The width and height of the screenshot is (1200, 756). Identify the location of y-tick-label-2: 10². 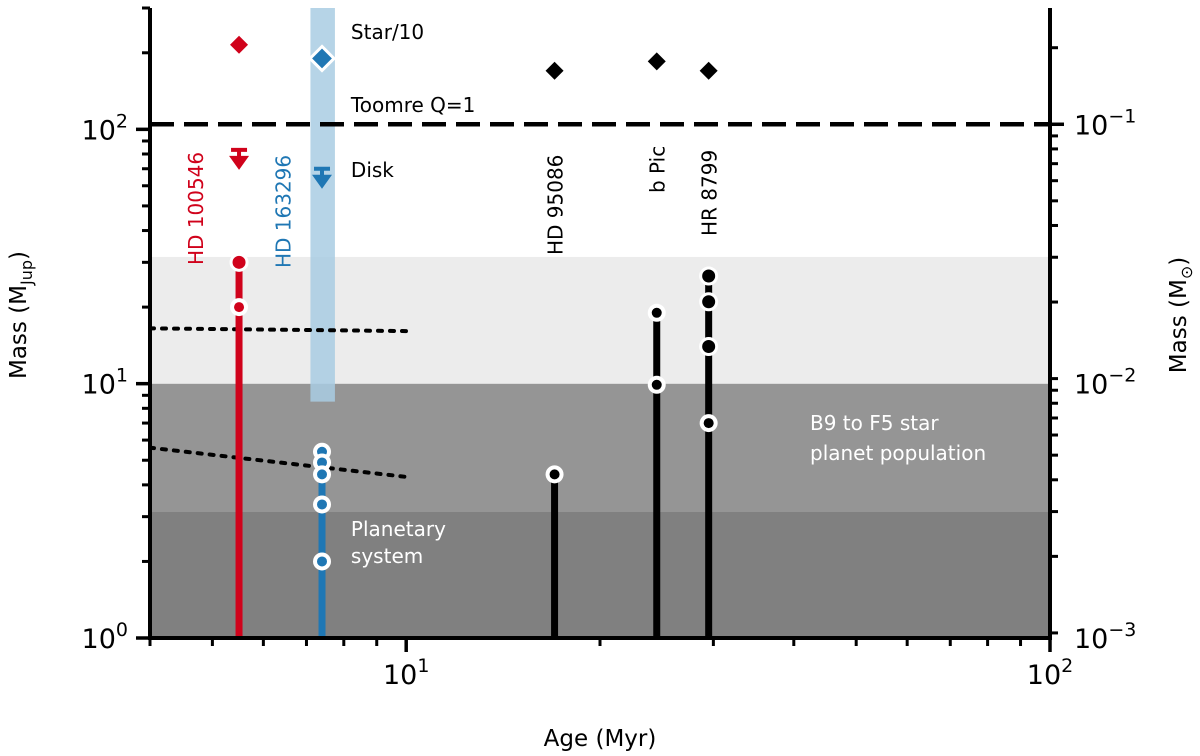
(105, 128).